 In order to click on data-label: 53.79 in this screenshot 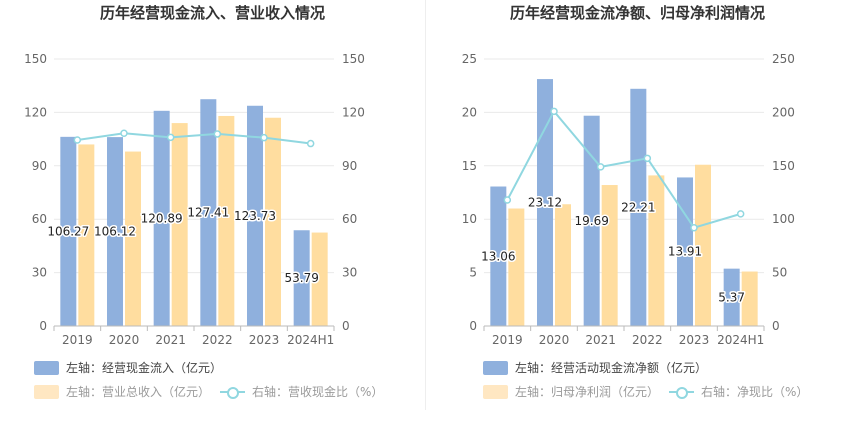, I will do `click(301, 278)`.